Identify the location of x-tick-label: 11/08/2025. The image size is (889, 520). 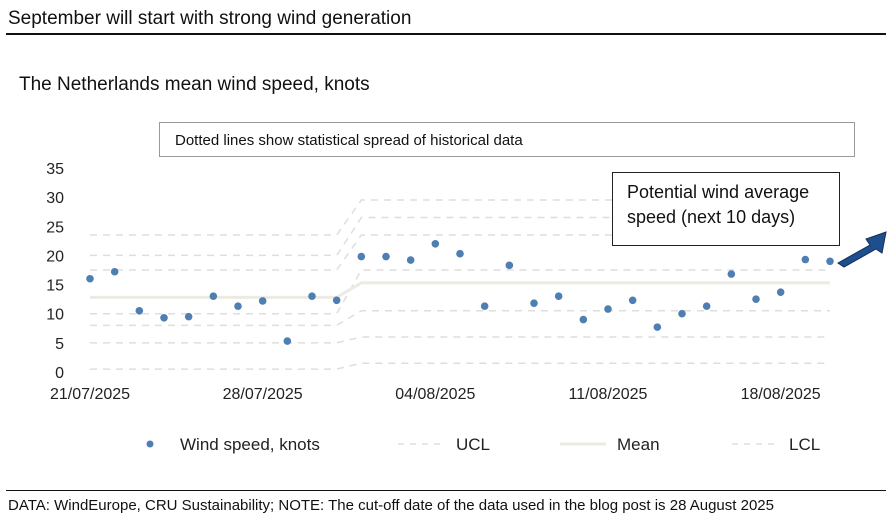
(608, 394).